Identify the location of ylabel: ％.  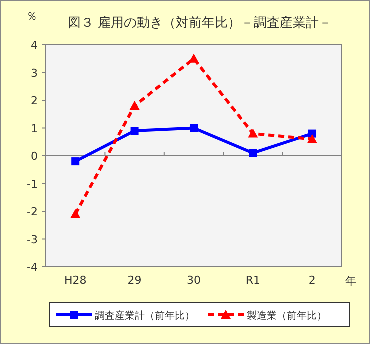
(32, 16).